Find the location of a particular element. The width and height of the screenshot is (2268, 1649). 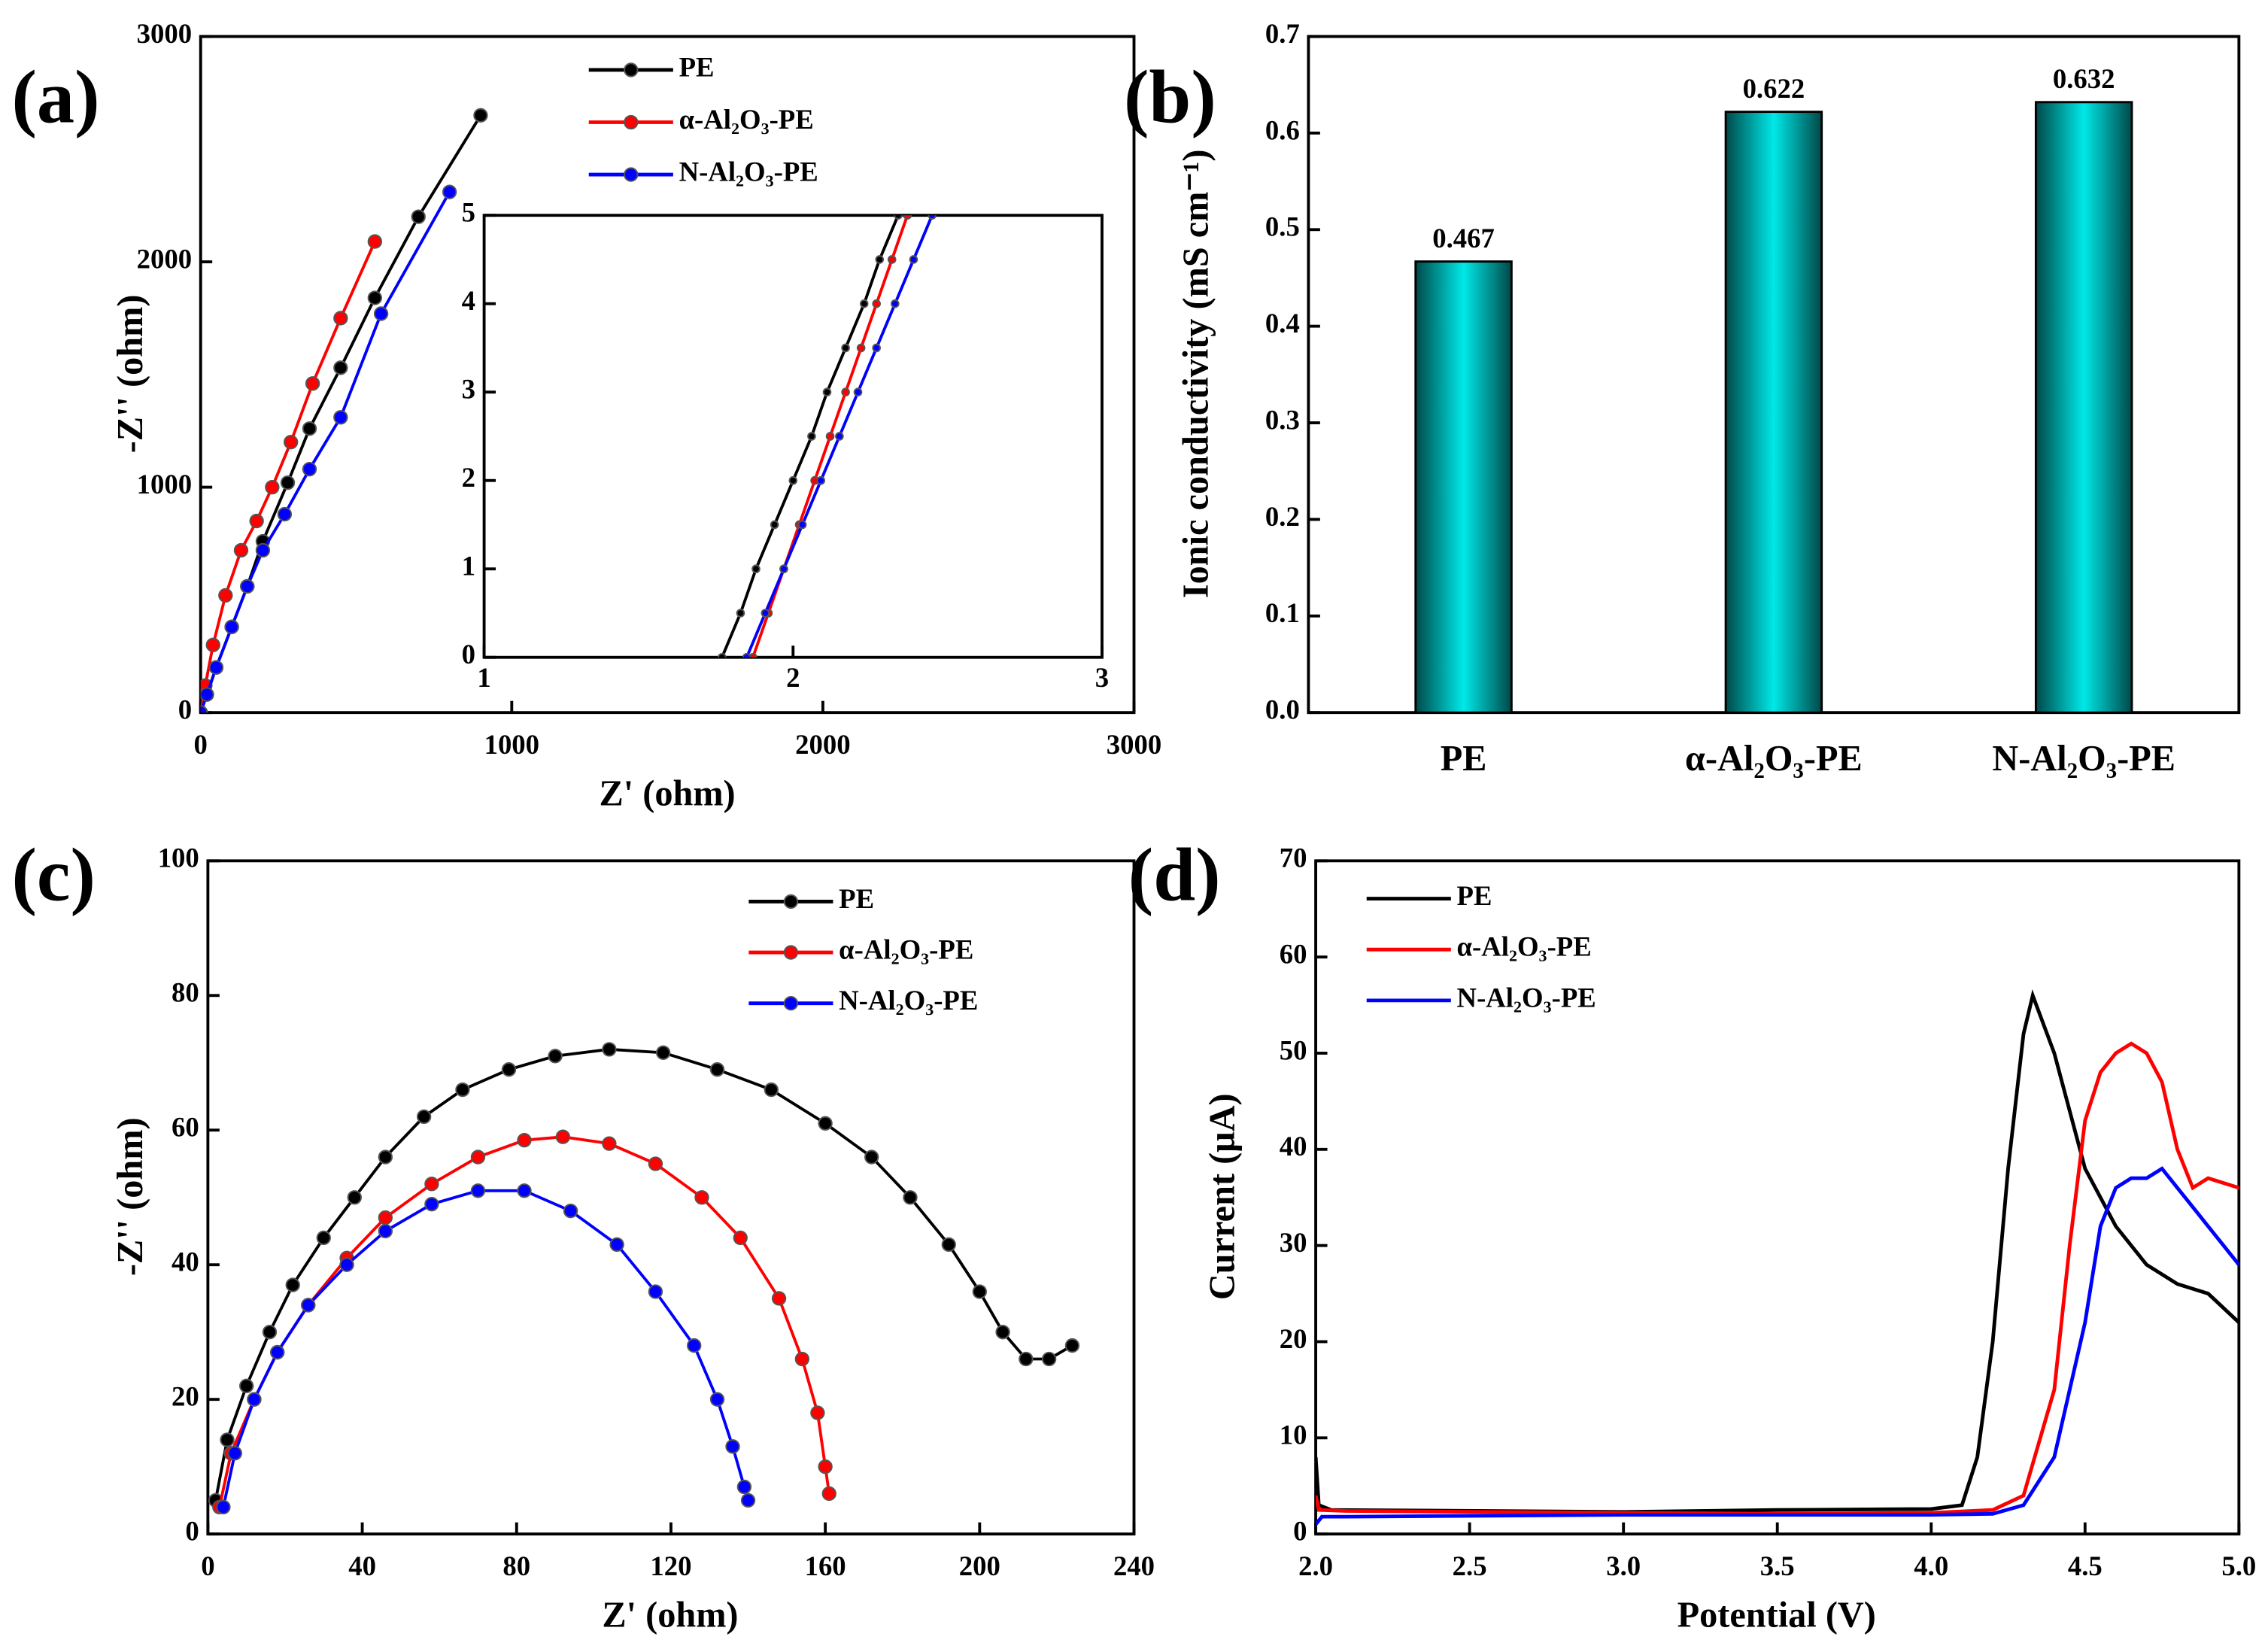

x-tick-label: 3.5 is located at coordinates (1777, 1565).